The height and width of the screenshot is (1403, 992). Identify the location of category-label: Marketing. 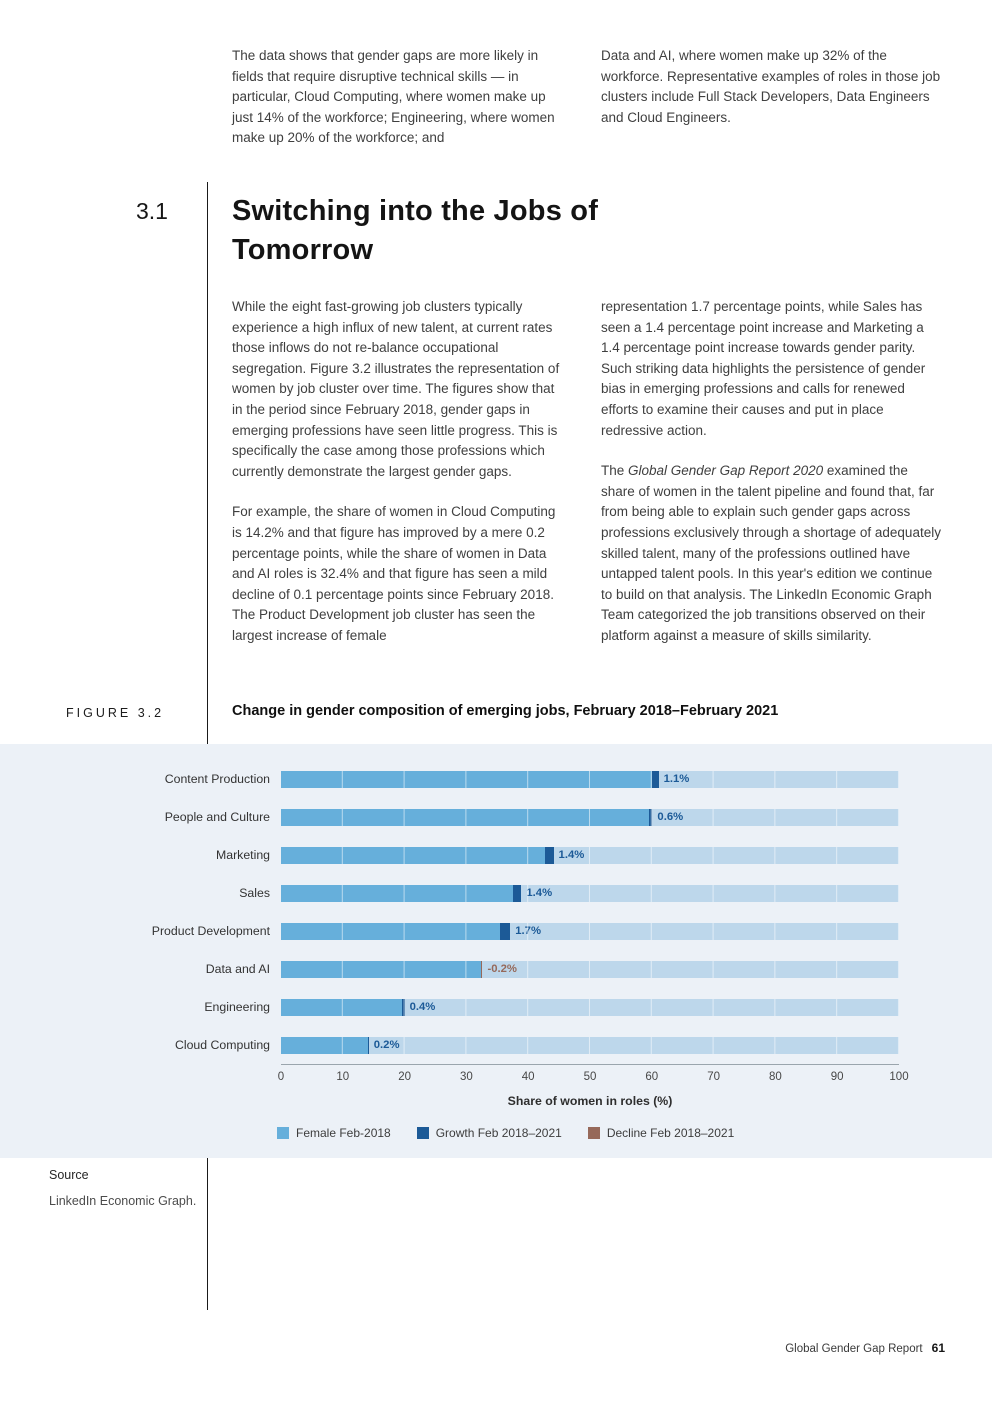
(243, 855).